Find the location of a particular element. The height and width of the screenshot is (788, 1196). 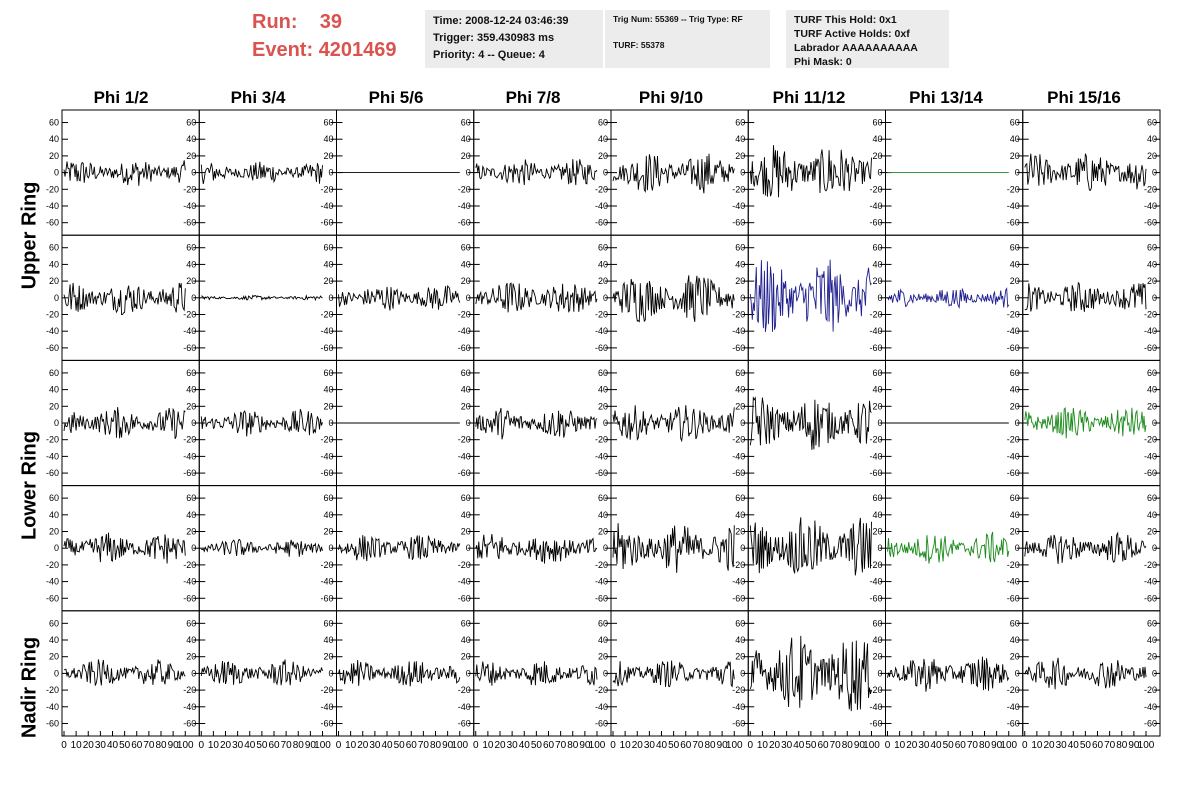

column-title-phi-15-16: Phi 15/16 is located at coordinates (1084, 97).